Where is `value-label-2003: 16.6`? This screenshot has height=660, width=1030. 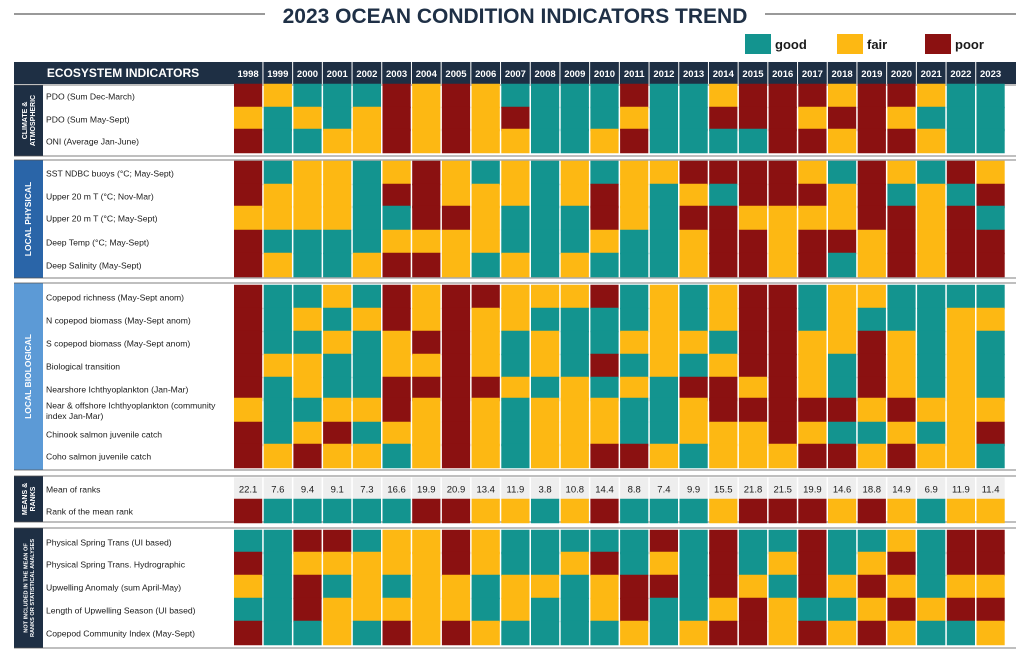
value-label-2003: 16.6 is located at coordinates (396, 490).